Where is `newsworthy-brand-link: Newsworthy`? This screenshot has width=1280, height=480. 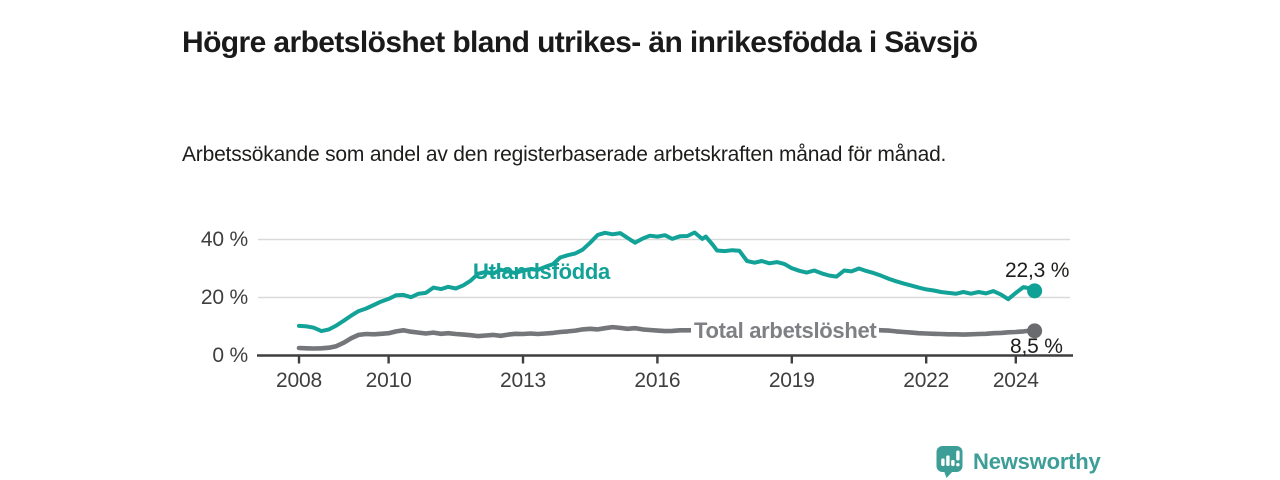
newsworthy-brand-link: Newsworthy is located at coordinates (1018, 461).